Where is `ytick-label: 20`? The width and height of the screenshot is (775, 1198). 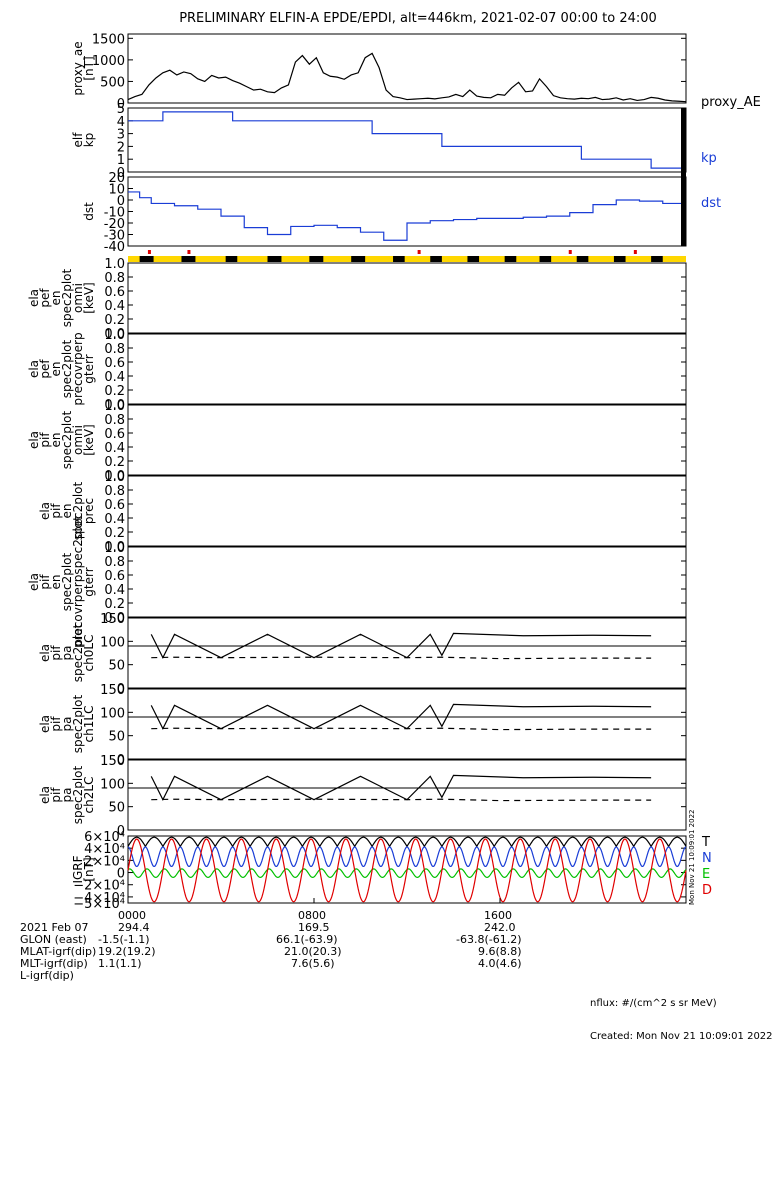 ytick-label: 20 is located at coordinates (116, 178).